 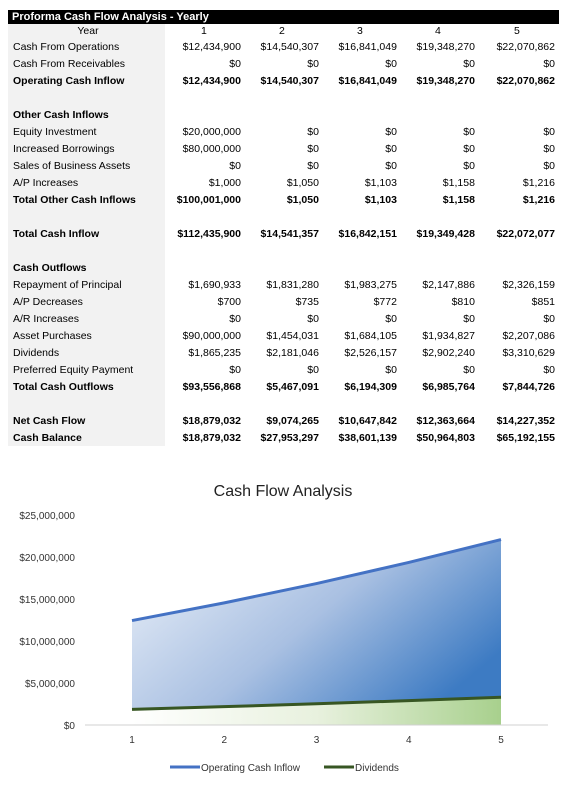 What do you see at coordinates (448, 335) in the screenshot?
I see `row-value: $1,934,827` at bounding box center [448, 335].